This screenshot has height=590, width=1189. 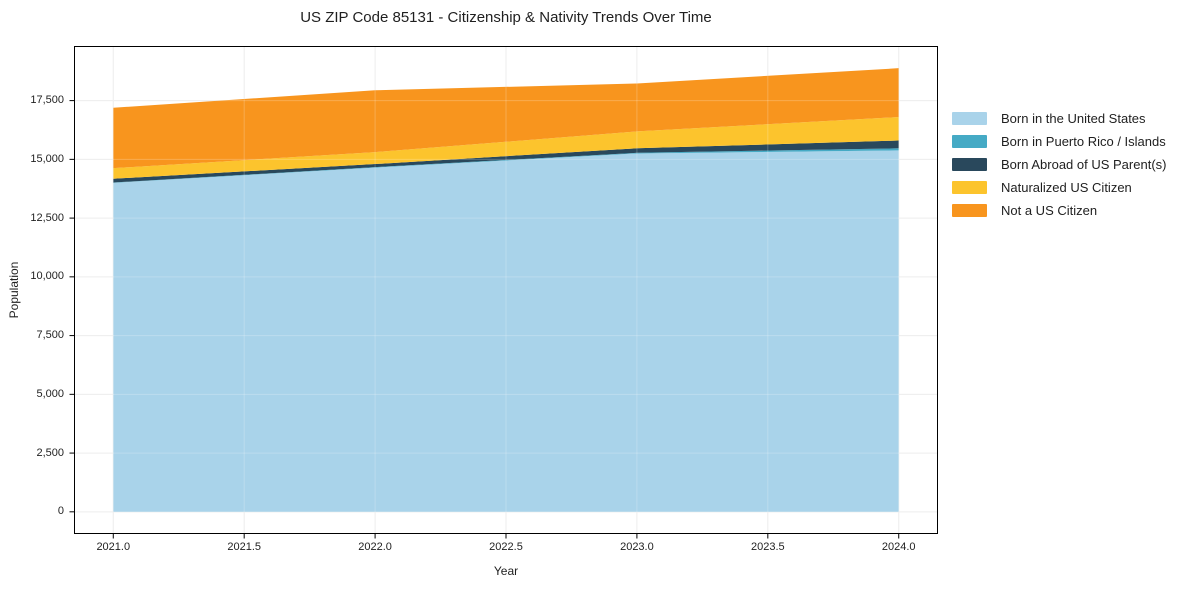 What do you see at coordinates (50, 393) in the screenshot?
I see `y-tick-label: 5,000` at bounding box center [50, 393].